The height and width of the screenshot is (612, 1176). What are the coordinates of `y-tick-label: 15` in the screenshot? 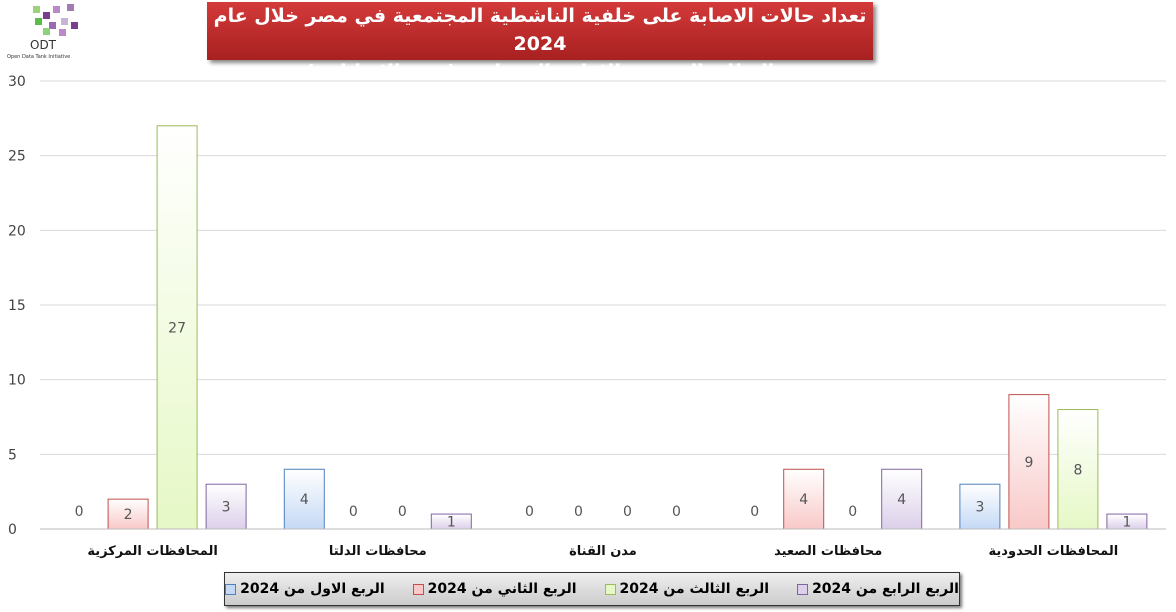 It's located at (17, 306).